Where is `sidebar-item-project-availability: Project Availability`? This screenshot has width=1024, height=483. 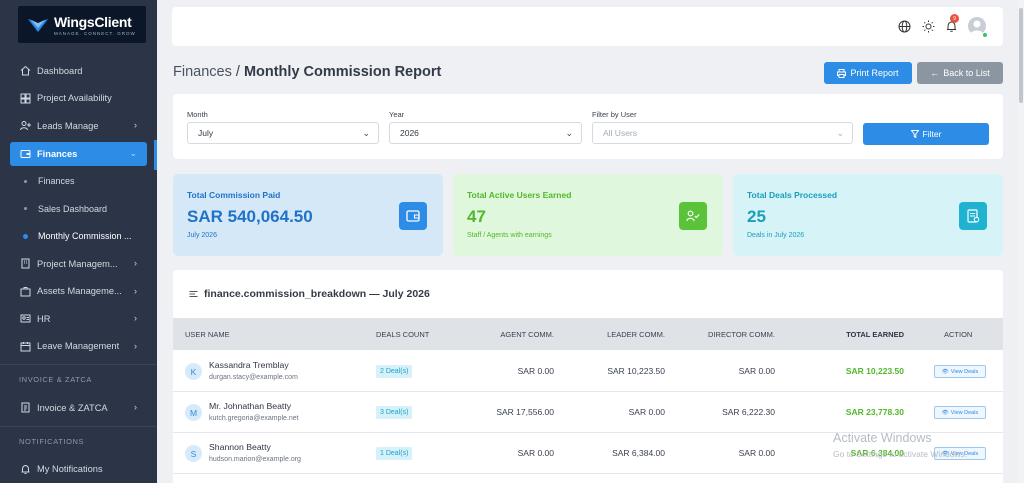 sidebar-item-project-availability: Project Availability is located at coordinates (78, 99).